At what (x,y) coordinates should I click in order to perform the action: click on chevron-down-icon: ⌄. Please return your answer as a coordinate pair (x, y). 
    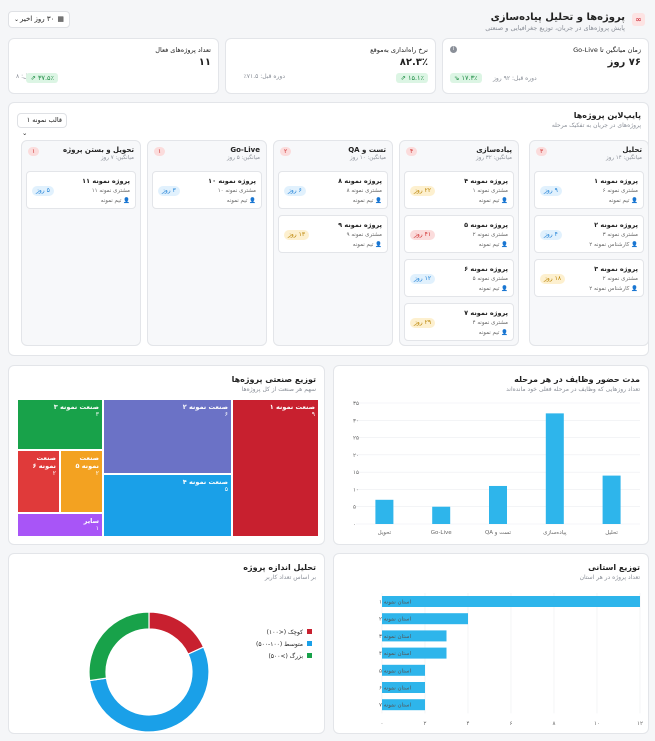
    Looking at the image, I should click on (25, 133).